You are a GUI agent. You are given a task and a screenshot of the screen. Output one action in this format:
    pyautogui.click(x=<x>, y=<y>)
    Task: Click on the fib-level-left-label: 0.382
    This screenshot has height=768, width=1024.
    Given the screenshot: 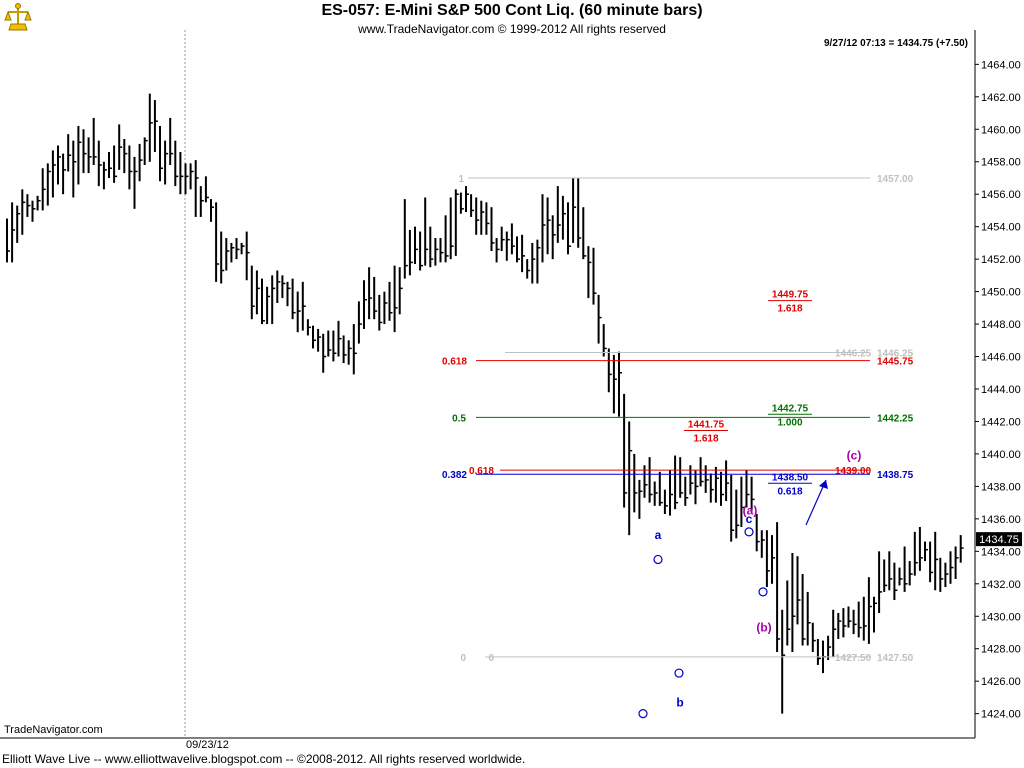 What is the action you would take?
    pyautogui.click(x=454, y=475)
    